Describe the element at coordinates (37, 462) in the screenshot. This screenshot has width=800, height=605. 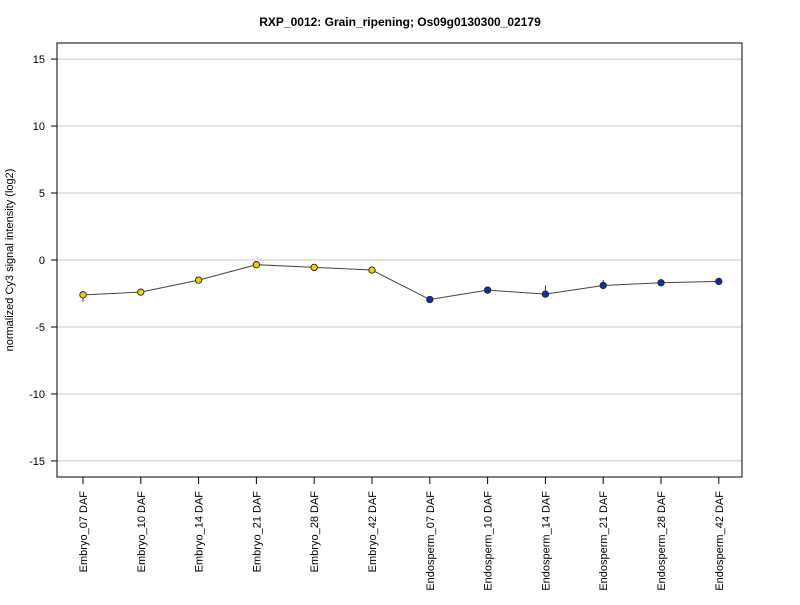
I see `y-tick-label: -15` at that location.